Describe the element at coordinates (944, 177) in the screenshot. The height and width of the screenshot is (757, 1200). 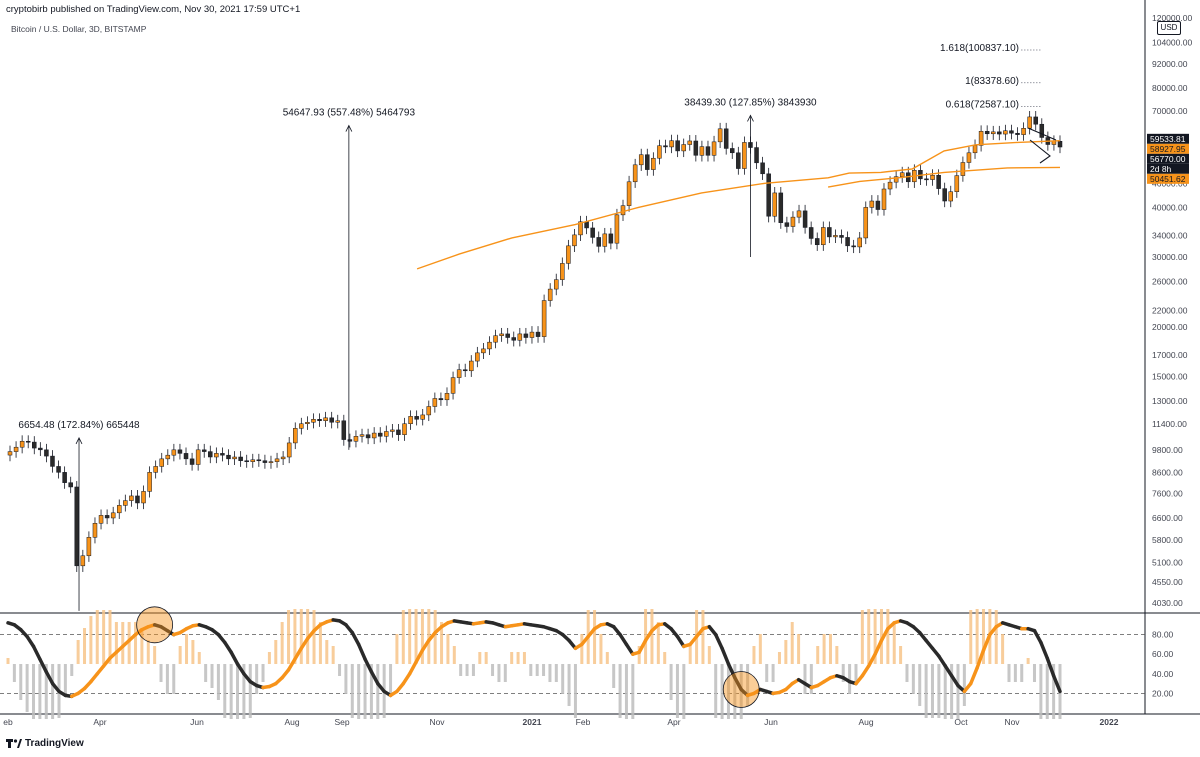
I see `moving-average-line-slow` at that location.